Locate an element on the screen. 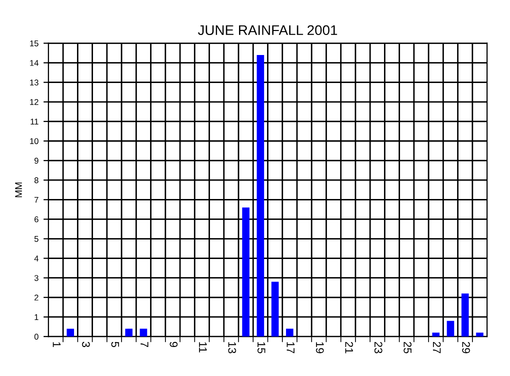 This screenshot has width=510, height=376. x-tick-label: 11 is located at coordinates (203, 347).